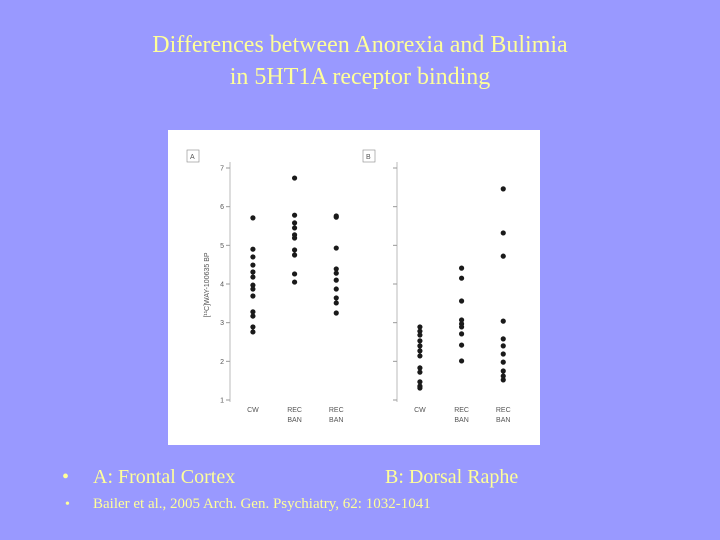 The height and width of the screenshot is (540, 720). I want to click on panel-label: B, so click(368, 157).